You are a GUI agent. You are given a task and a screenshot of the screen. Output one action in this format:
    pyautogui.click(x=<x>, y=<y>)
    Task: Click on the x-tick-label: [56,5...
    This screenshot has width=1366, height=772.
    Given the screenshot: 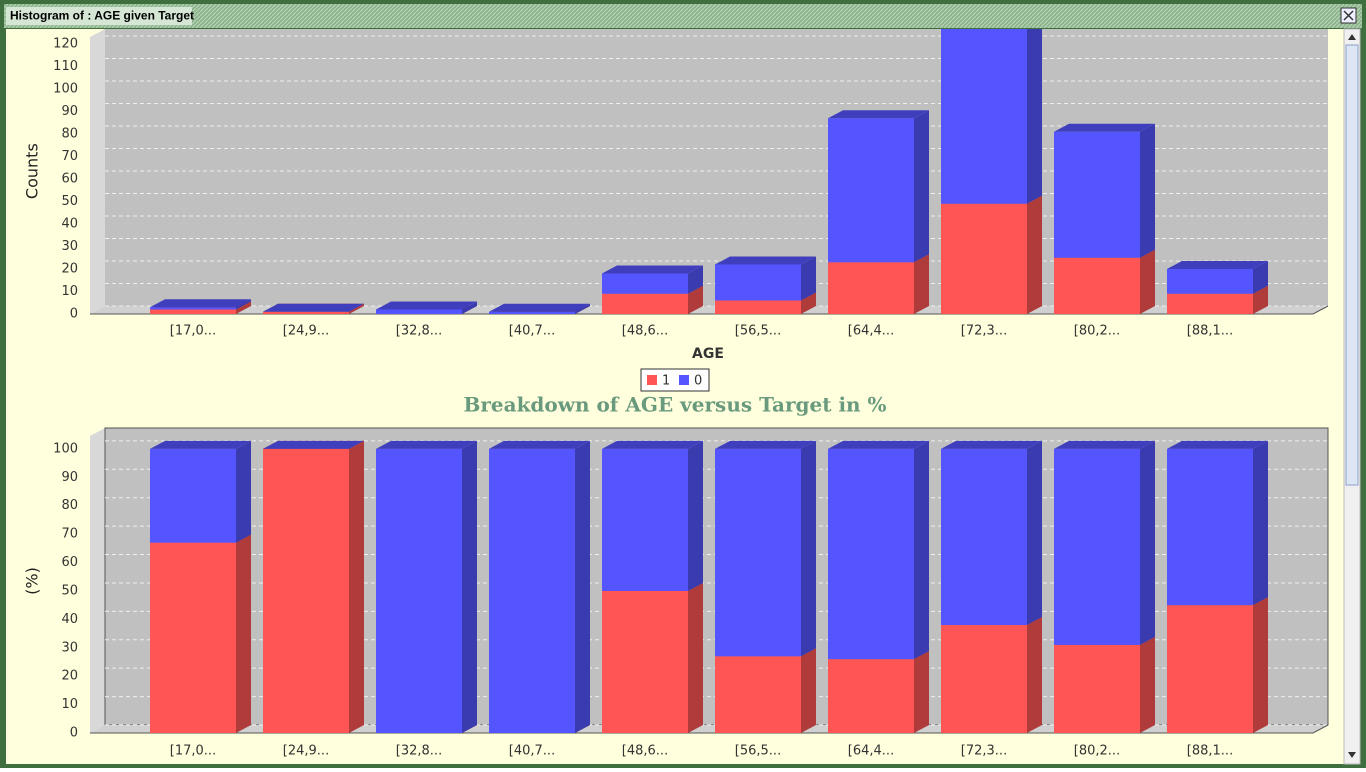 What is the action you would take?
    pyautogui.click(x=758, y=331)
    